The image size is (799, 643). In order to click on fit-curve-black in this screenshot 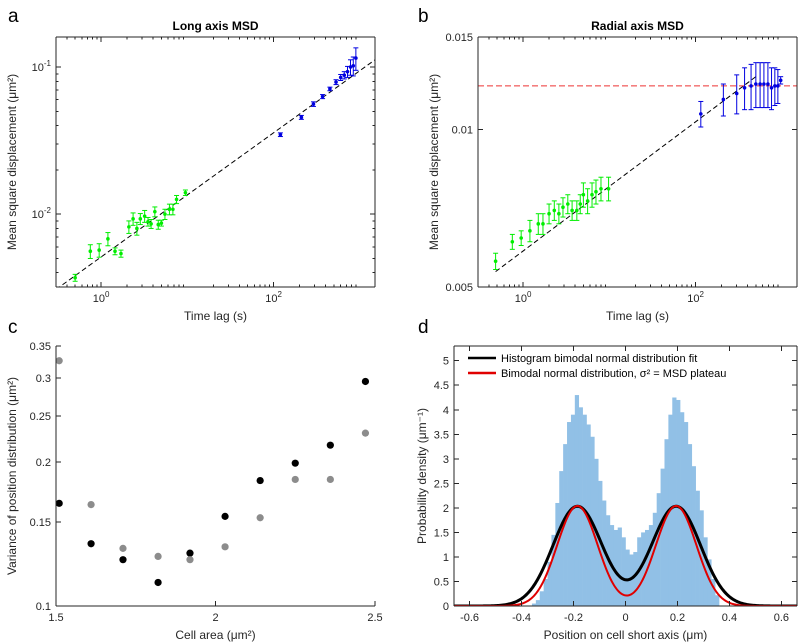, I will do `click(625, 555)`.